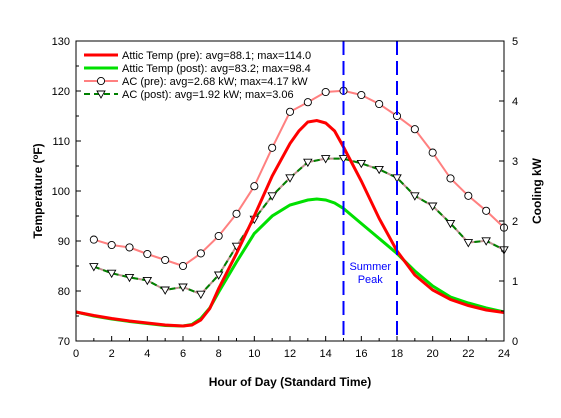 This screenshot has width=561, height=418. Describe the element at coordinates (35, 157) in the screenshot. I see `y-axis-title-left-sup: o` at that location.